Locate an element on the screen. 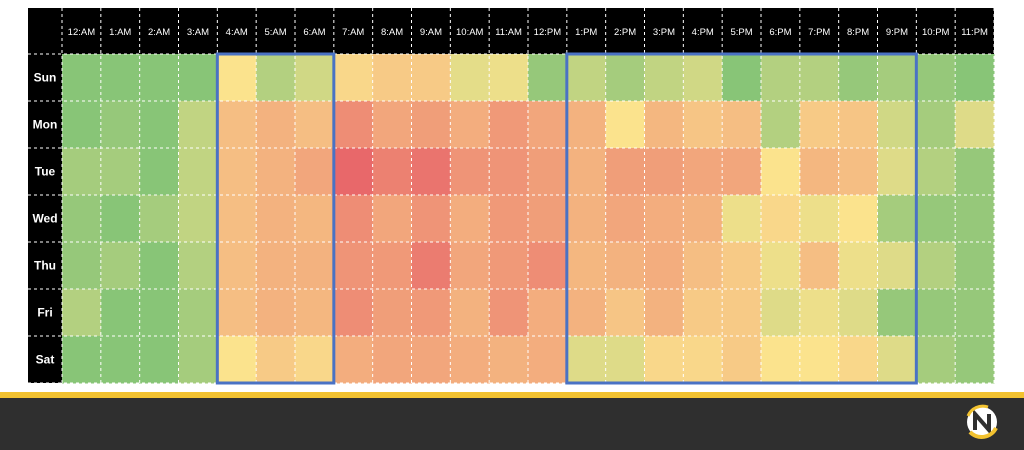  hour-label: 4:AM is located at coordinates (237, 32).